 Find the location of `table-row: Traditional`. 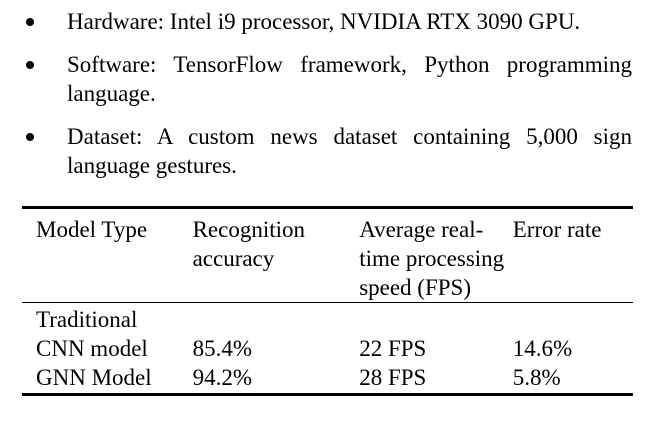

table-row: Traditional is located at coordinates (327, 319).